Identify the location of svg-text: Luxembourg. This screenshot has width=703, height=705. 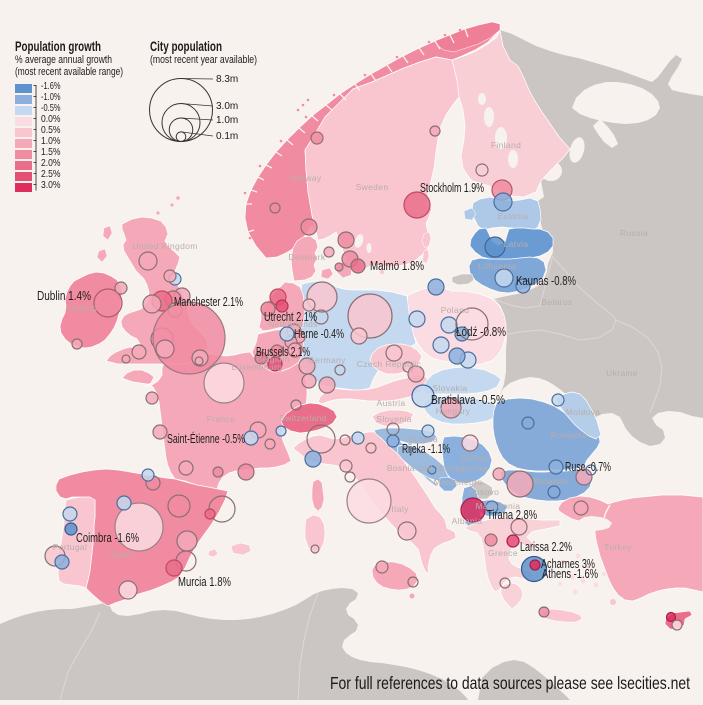
(257, 367).